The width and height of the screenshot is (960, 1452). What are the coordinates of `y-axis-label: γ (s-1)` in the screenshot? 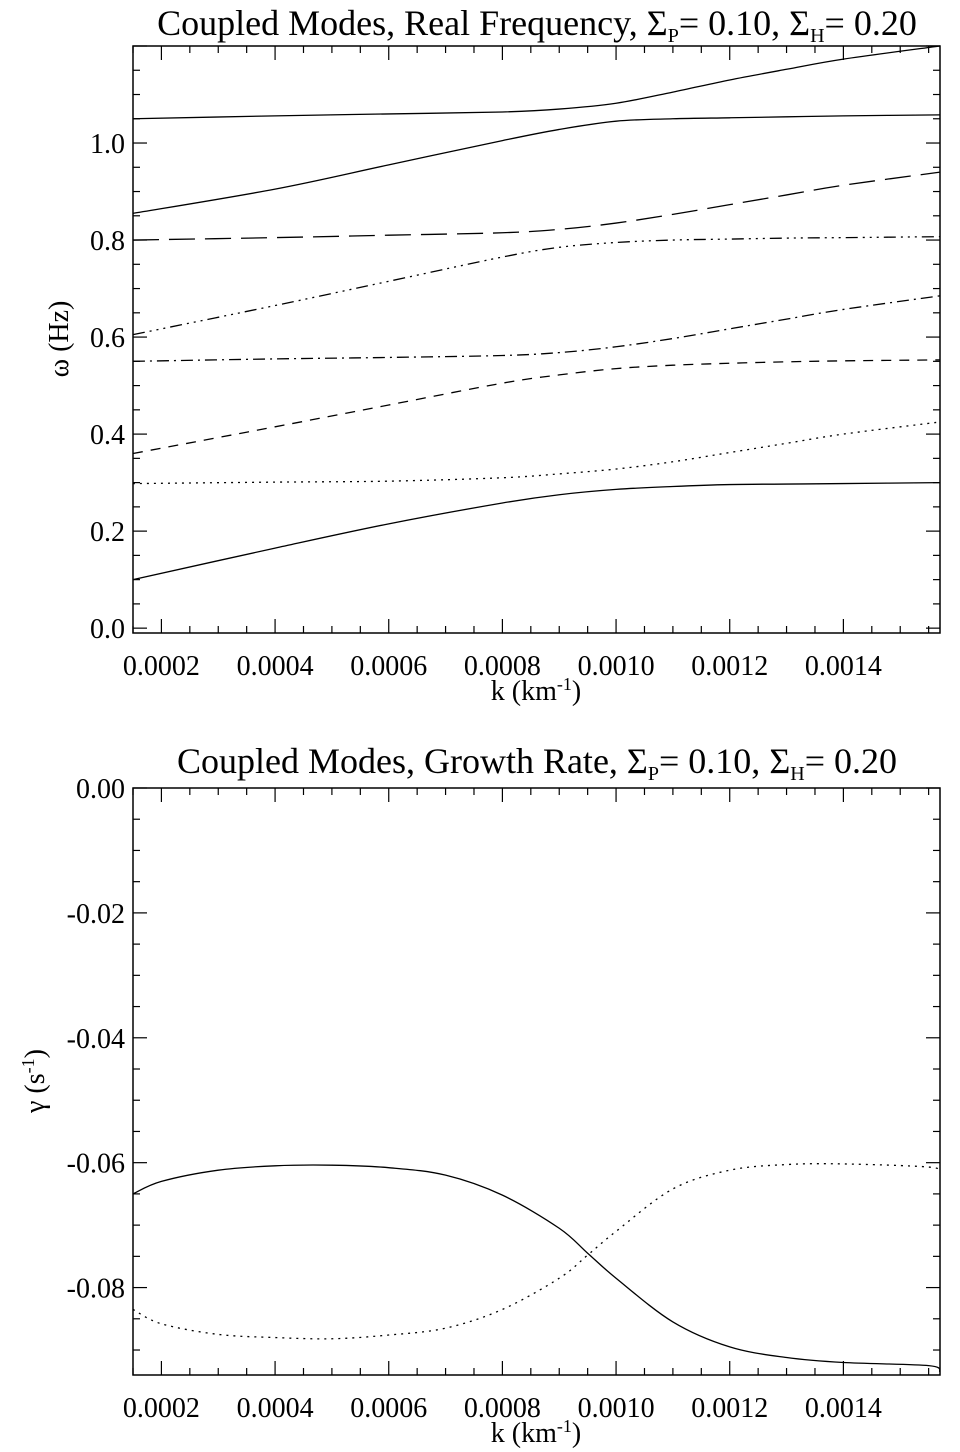 It's located at (34, 1081).